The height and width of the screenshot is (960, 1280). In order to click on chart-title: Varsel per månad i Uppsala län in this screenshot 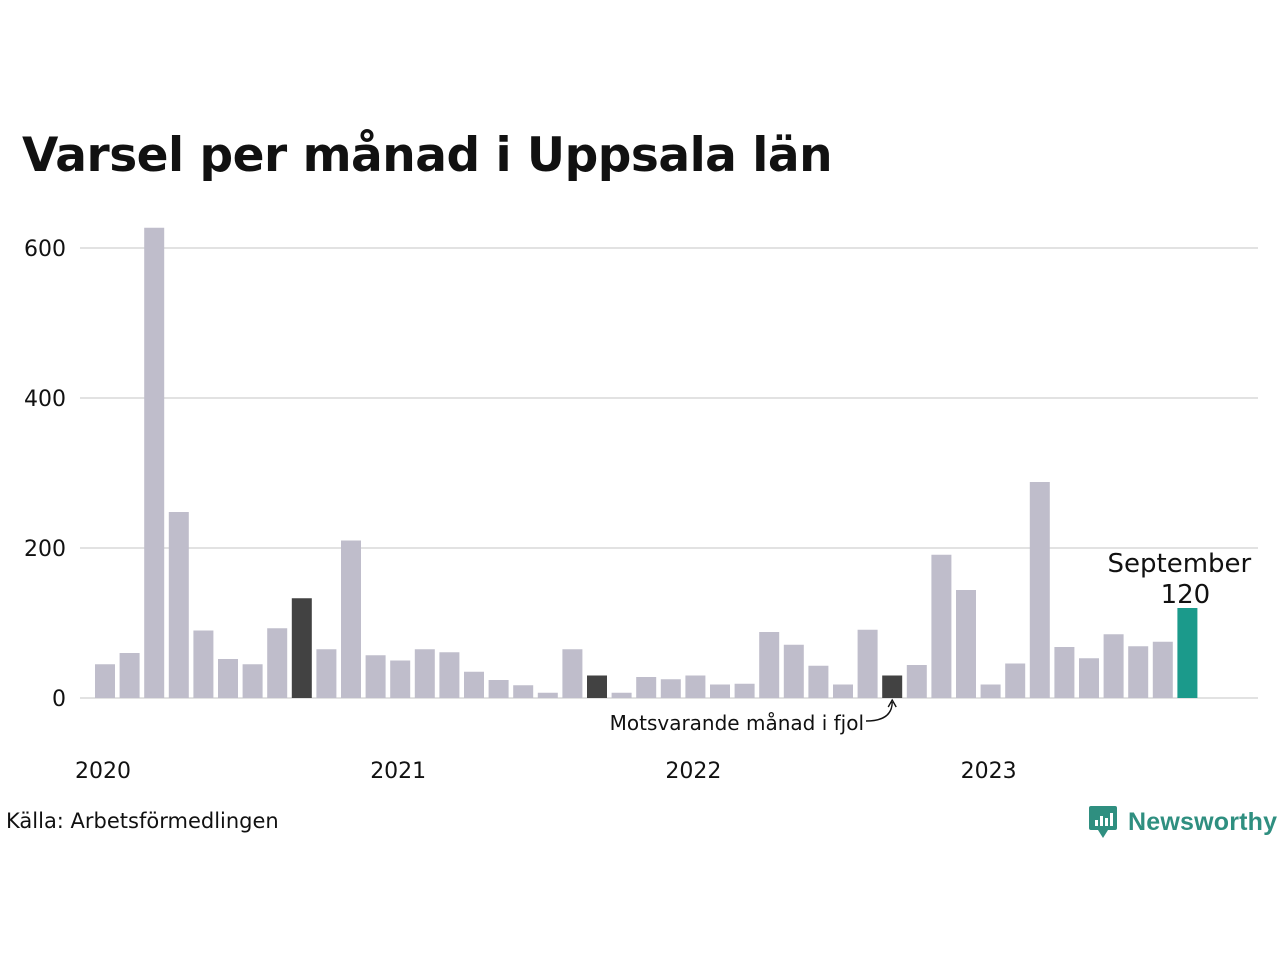, I will do `click(427, 155)`.